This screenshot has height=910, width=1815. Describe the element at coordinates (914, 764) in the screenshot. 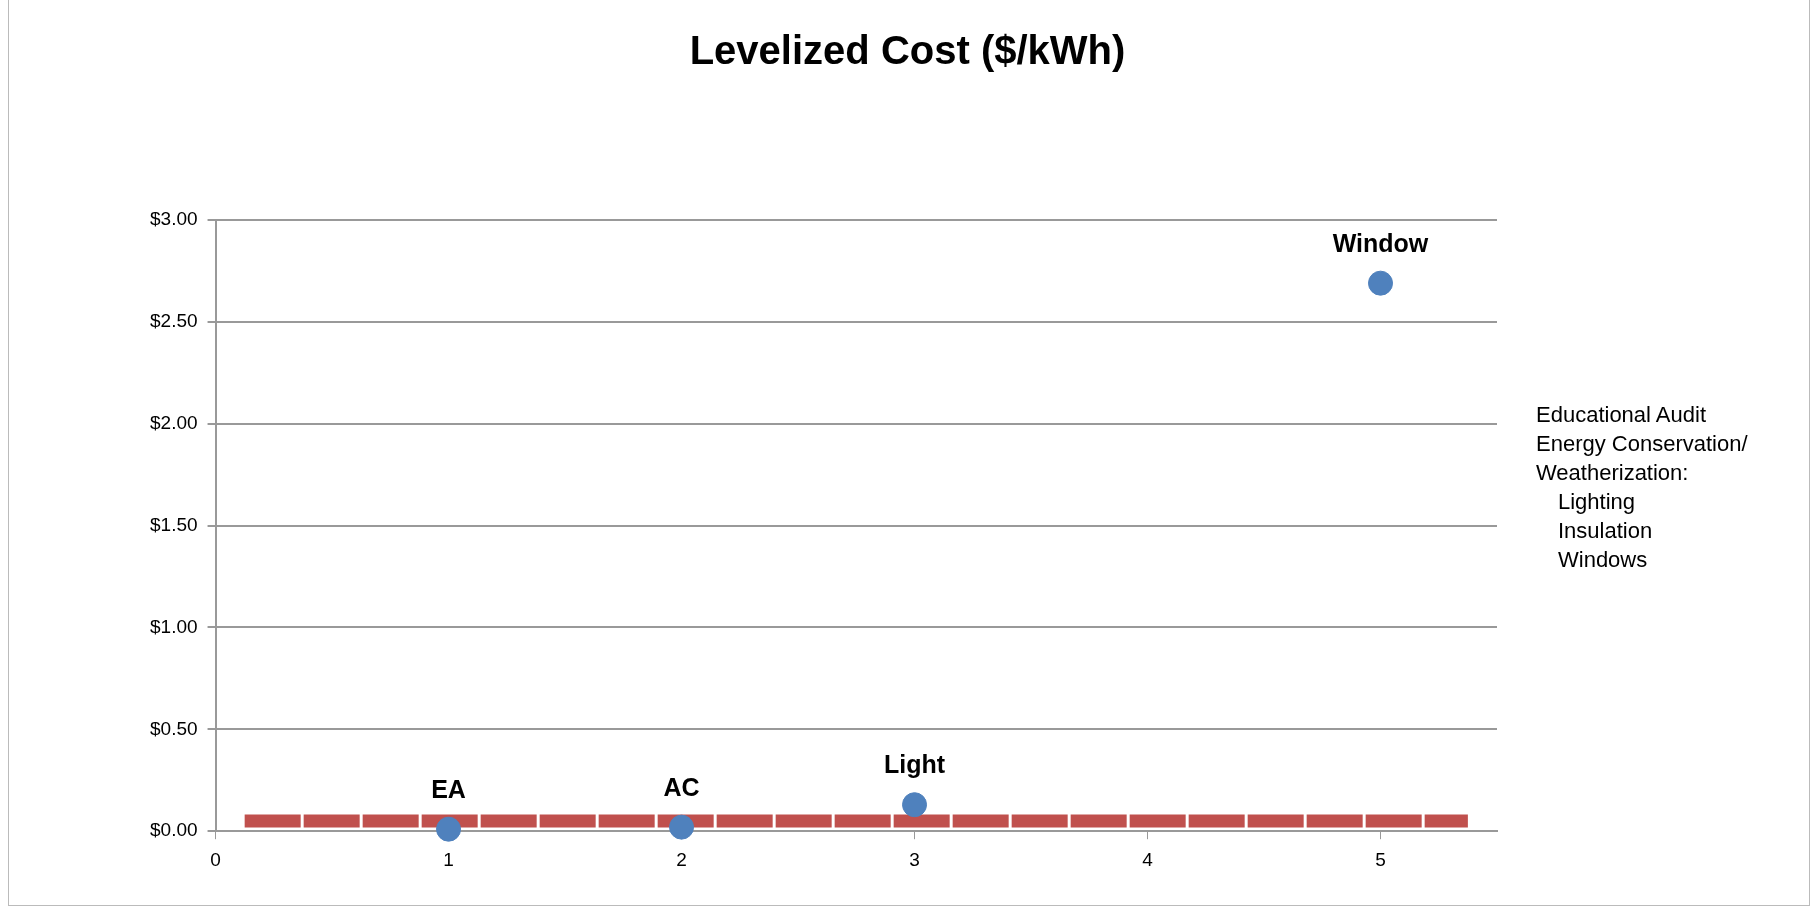

I see `annotation: Light` at that location.